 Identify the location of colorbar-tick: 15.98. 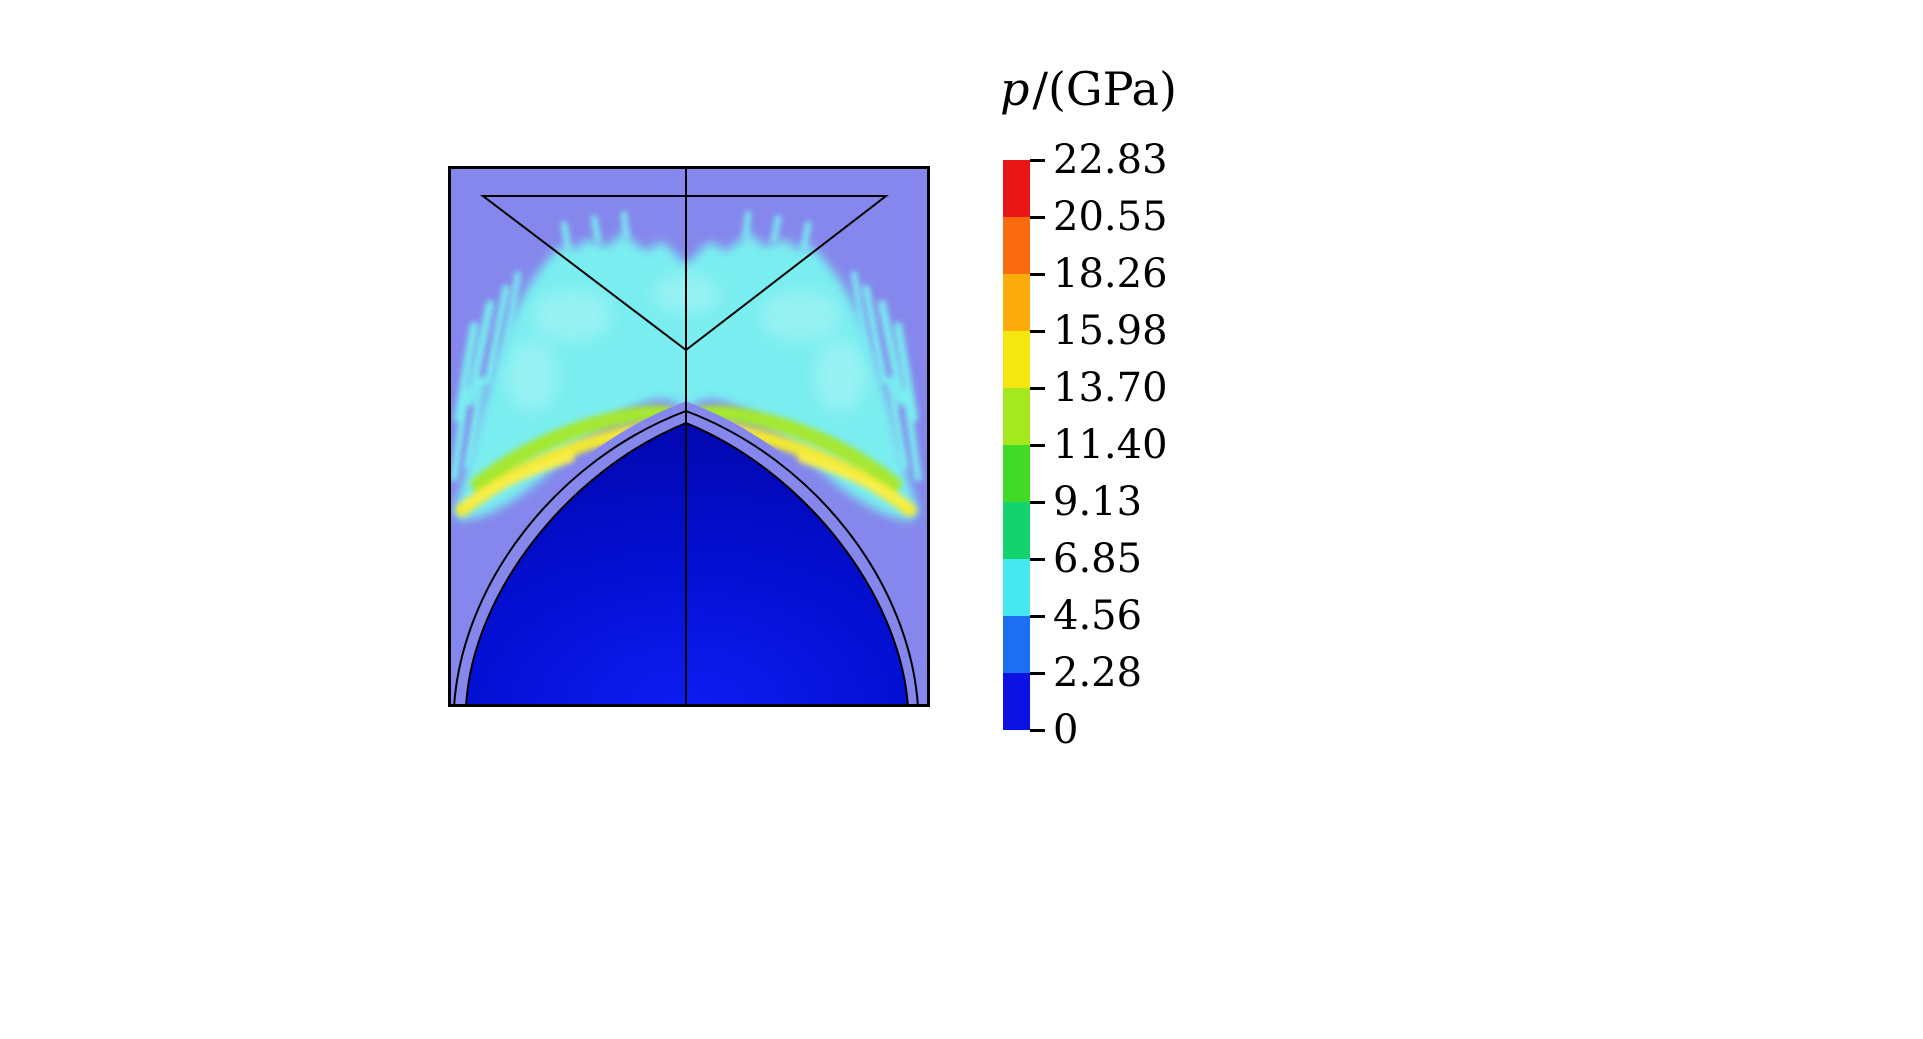
(1099, 331).